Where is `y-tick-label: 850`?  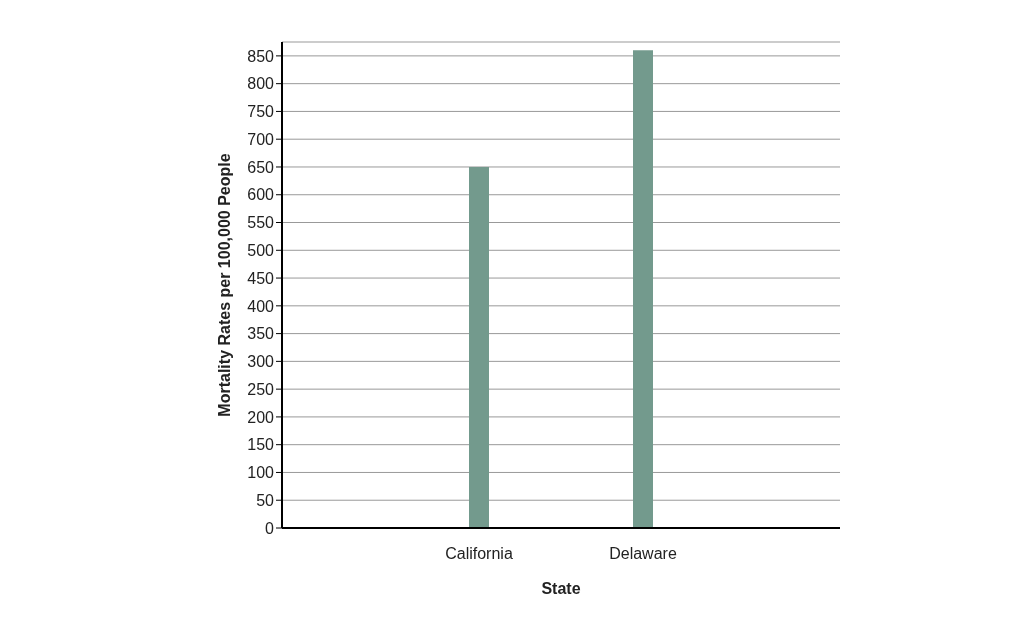 y-tick-label: 850 is located at coordinates (261, 56).